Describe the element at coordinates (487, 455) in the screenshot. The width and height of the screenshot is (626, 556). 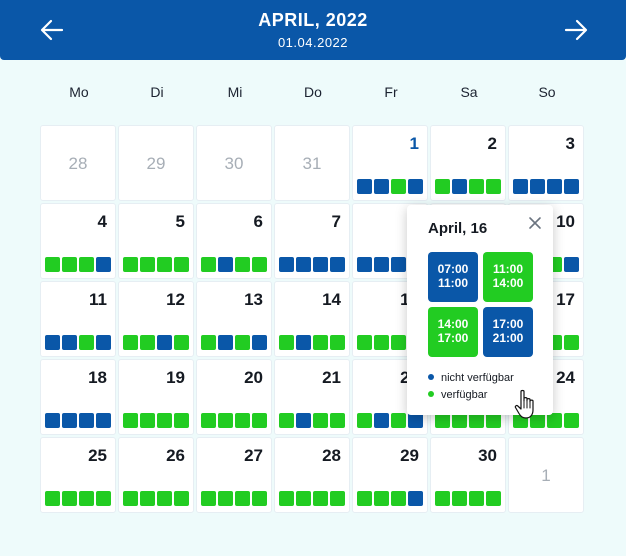
I see `day-number: 30` at that location.